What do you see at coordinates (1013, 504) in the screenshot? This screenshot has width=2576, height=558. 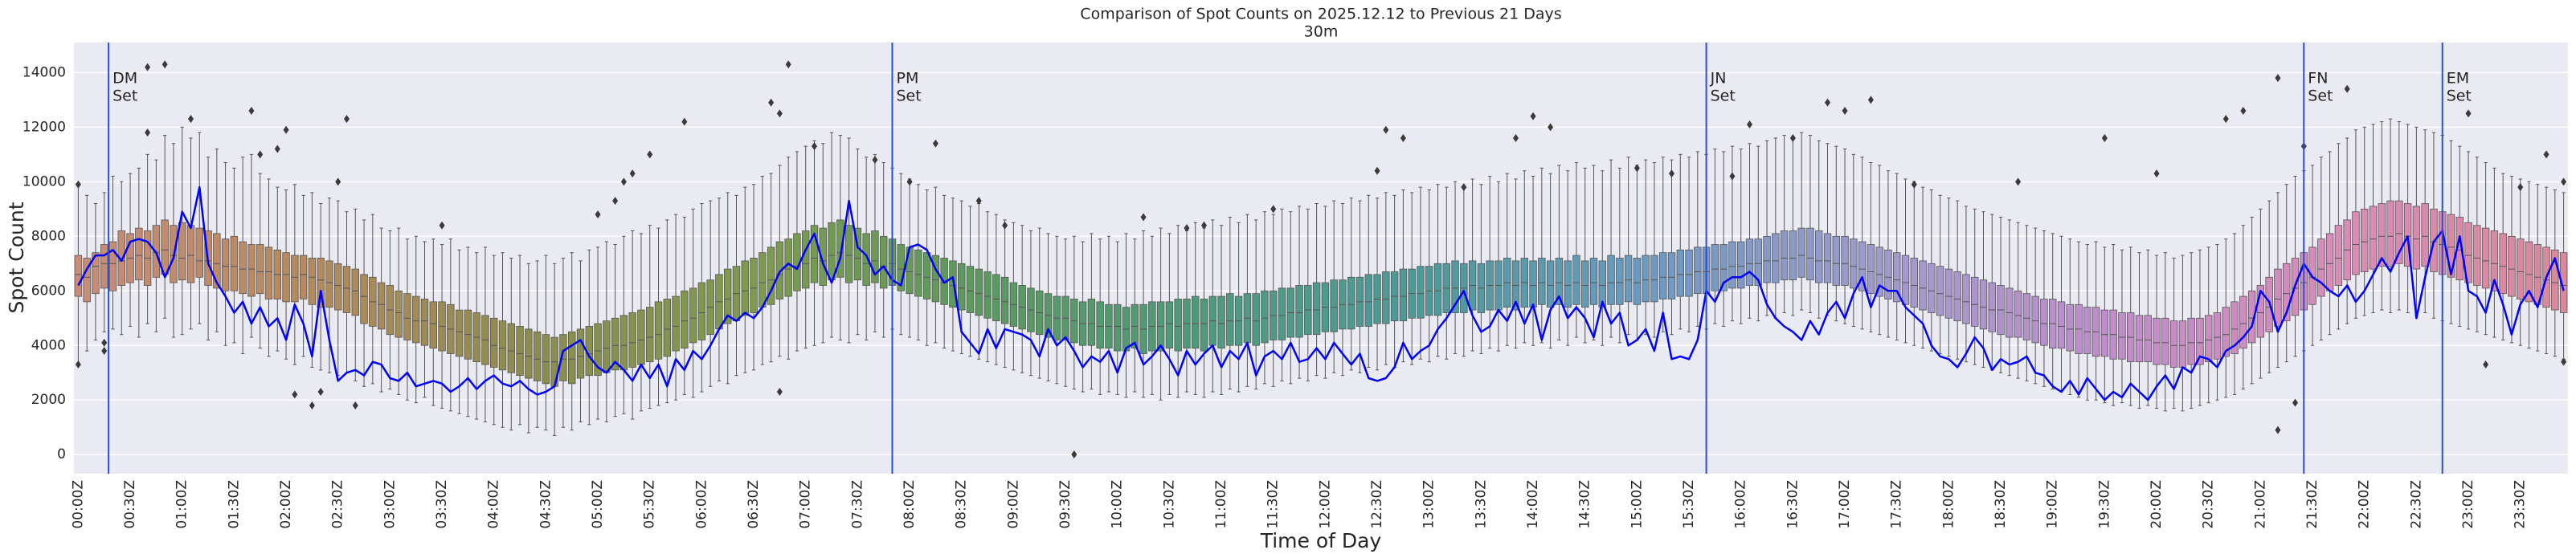 I see `x-tick-label: 09:00Z` at bounding box center [1013, 504].